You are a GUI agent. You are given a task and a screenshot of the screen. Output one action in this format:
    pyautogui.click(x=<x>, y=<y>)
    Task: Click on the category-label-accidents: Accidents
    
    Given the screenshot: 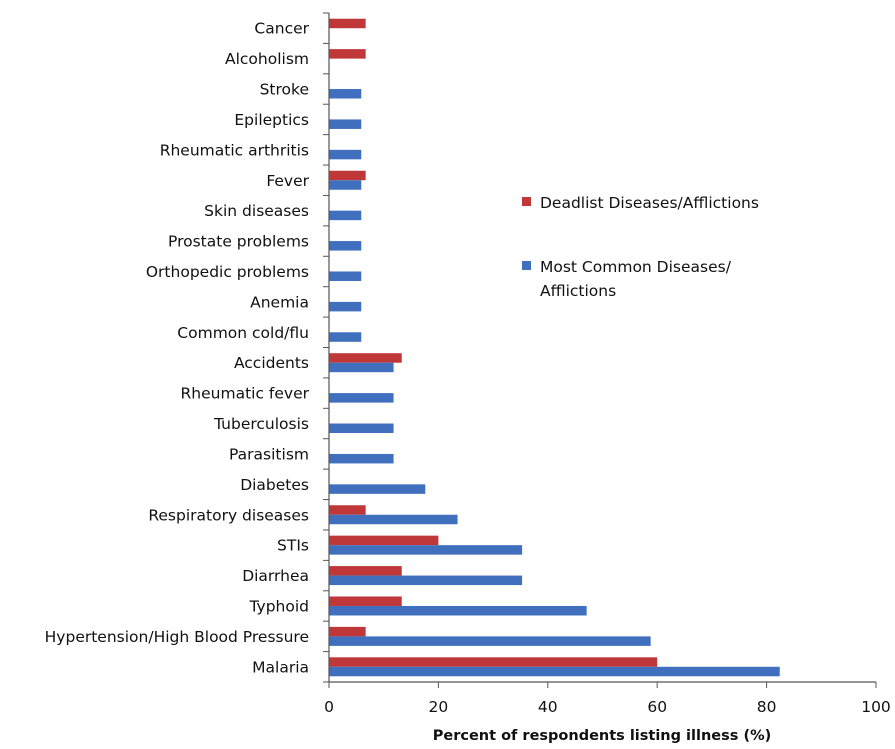 What is the action you would take?
    pyautogui.click(x=271, y=363)
    